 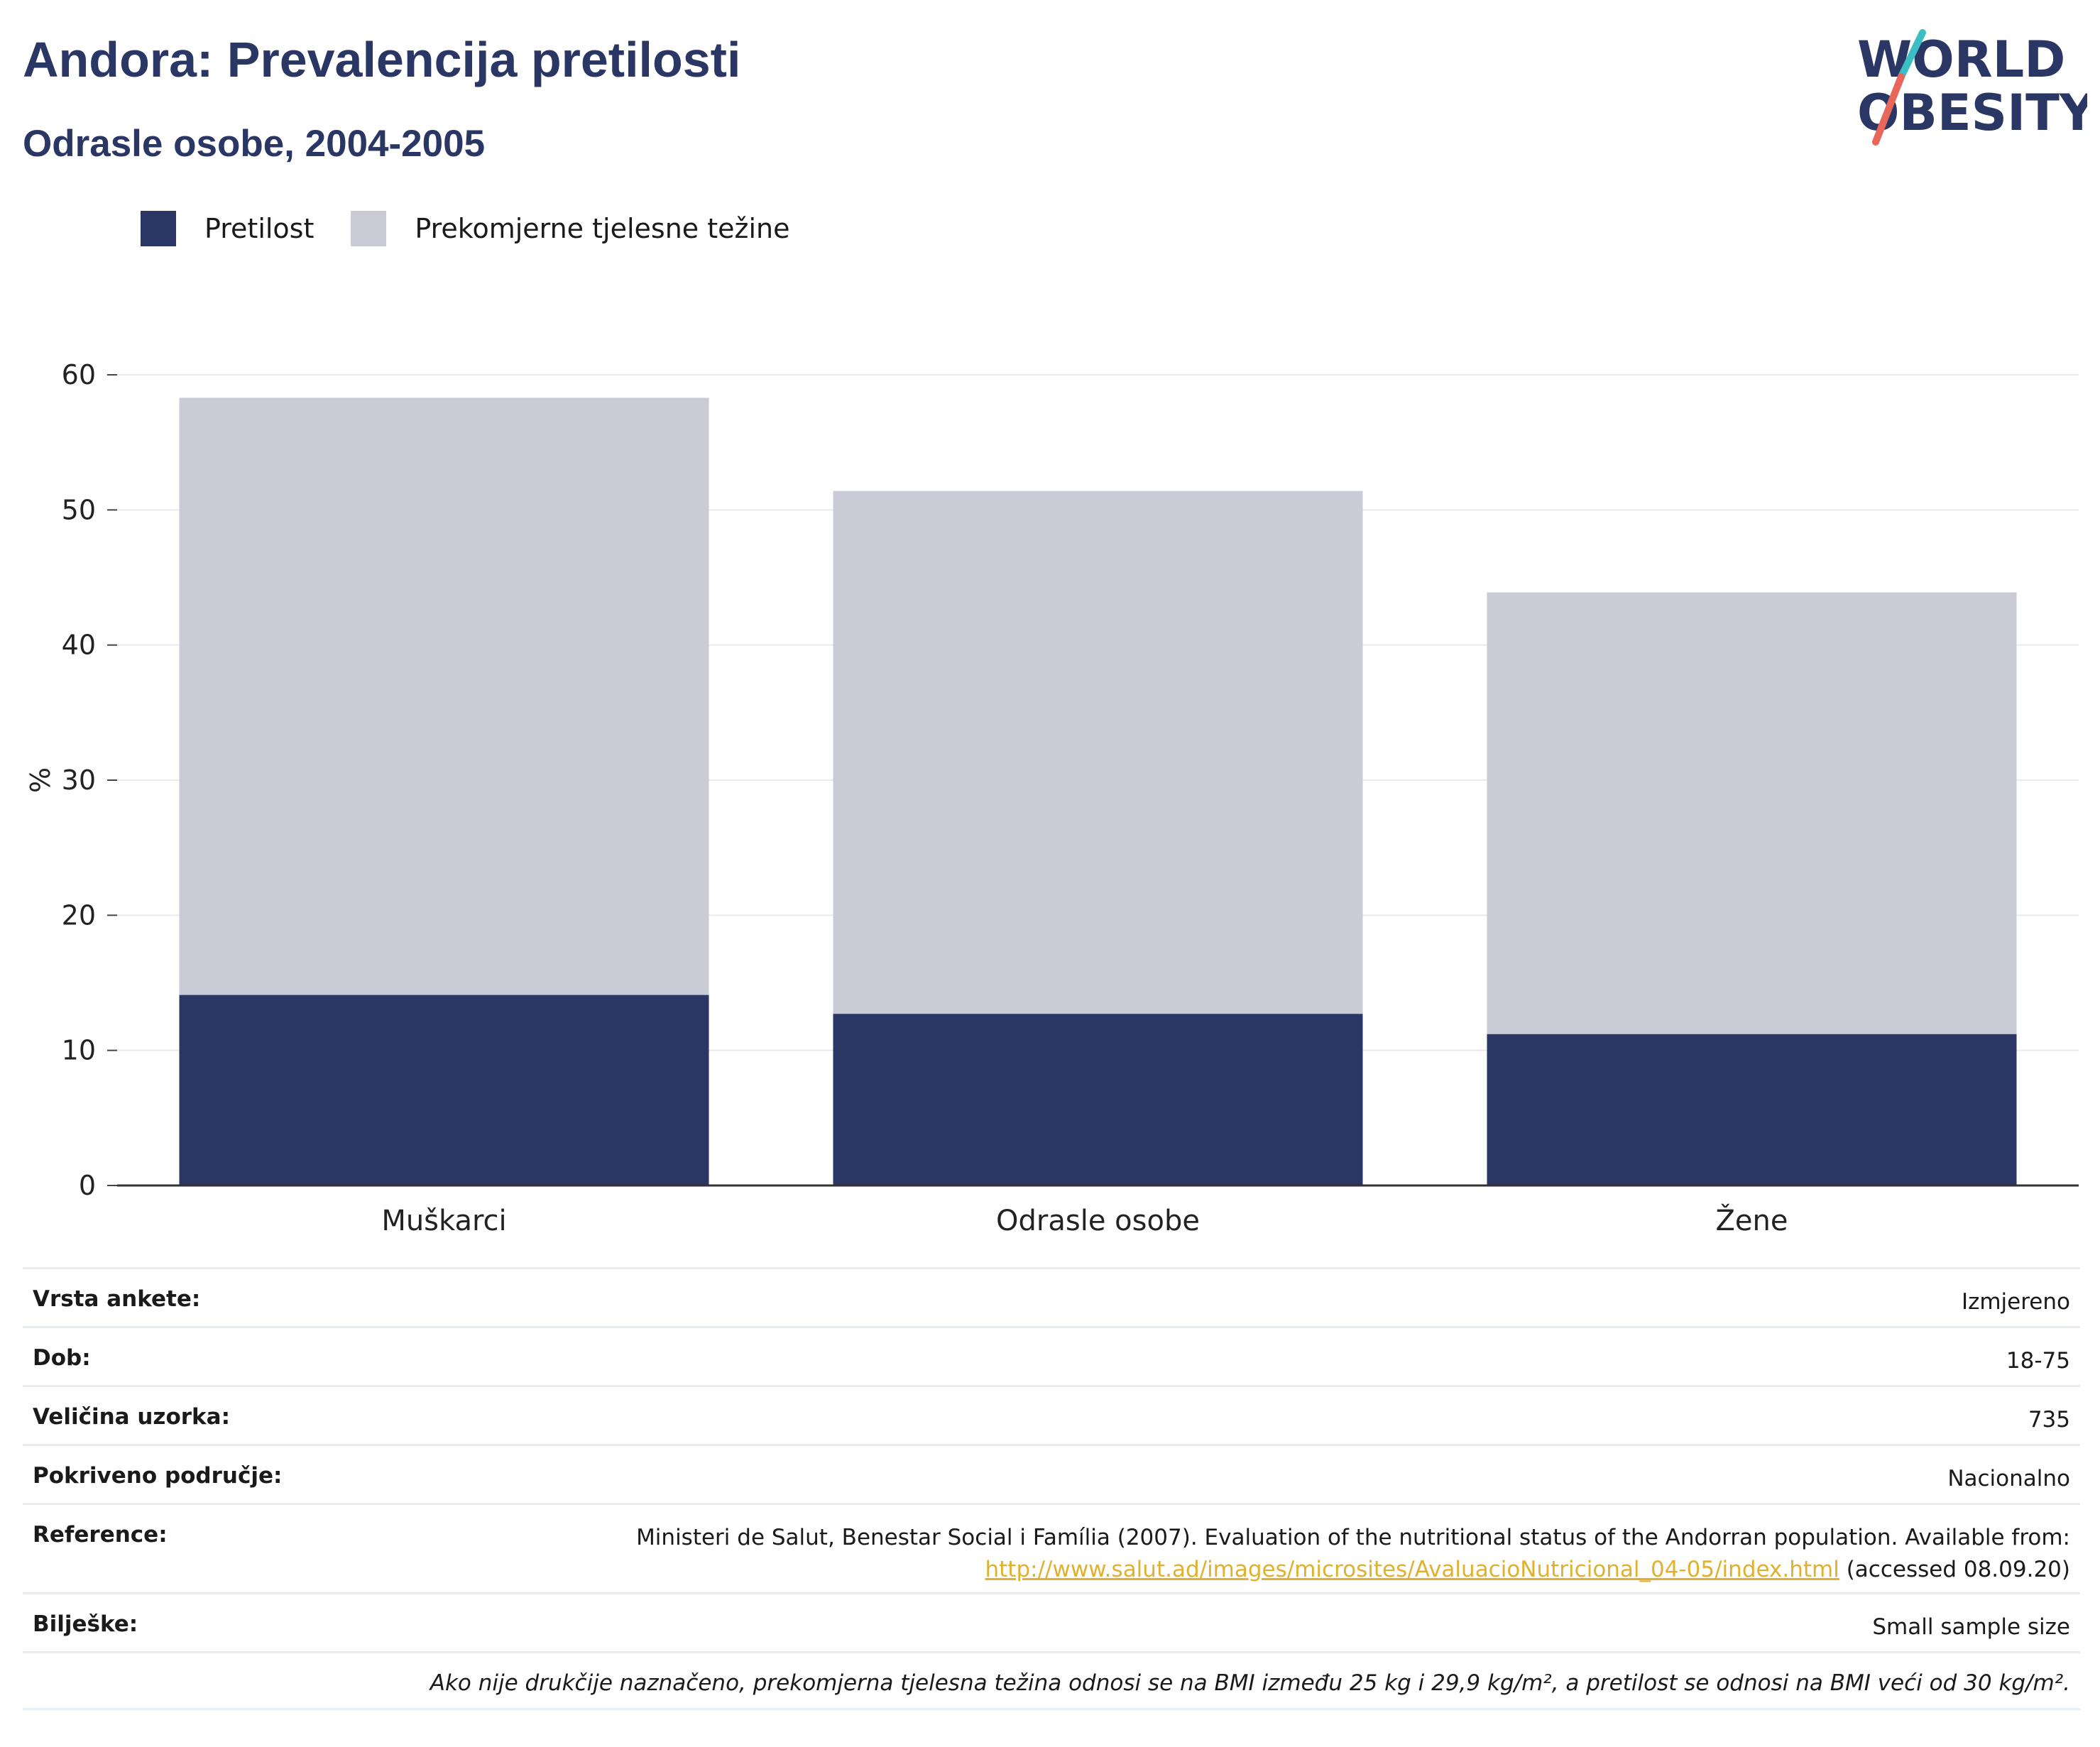 What do you see at coordinates (131, 1417) in the screenshot?
I see `meta-key: Veličina uzorka:` at bounding box center [131, 1417].